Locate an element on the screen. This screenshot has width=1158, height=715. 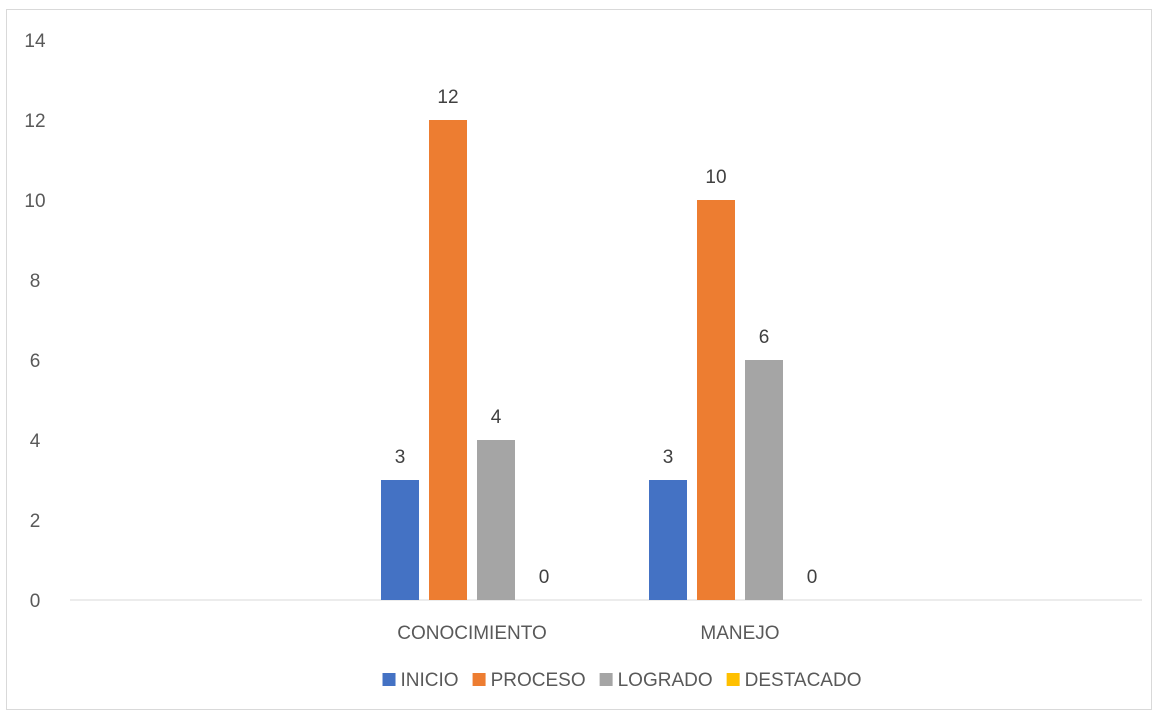
y-axis-ticks: 0 2 4 6 8 10 12 14 is located at coordinates (35, 321).